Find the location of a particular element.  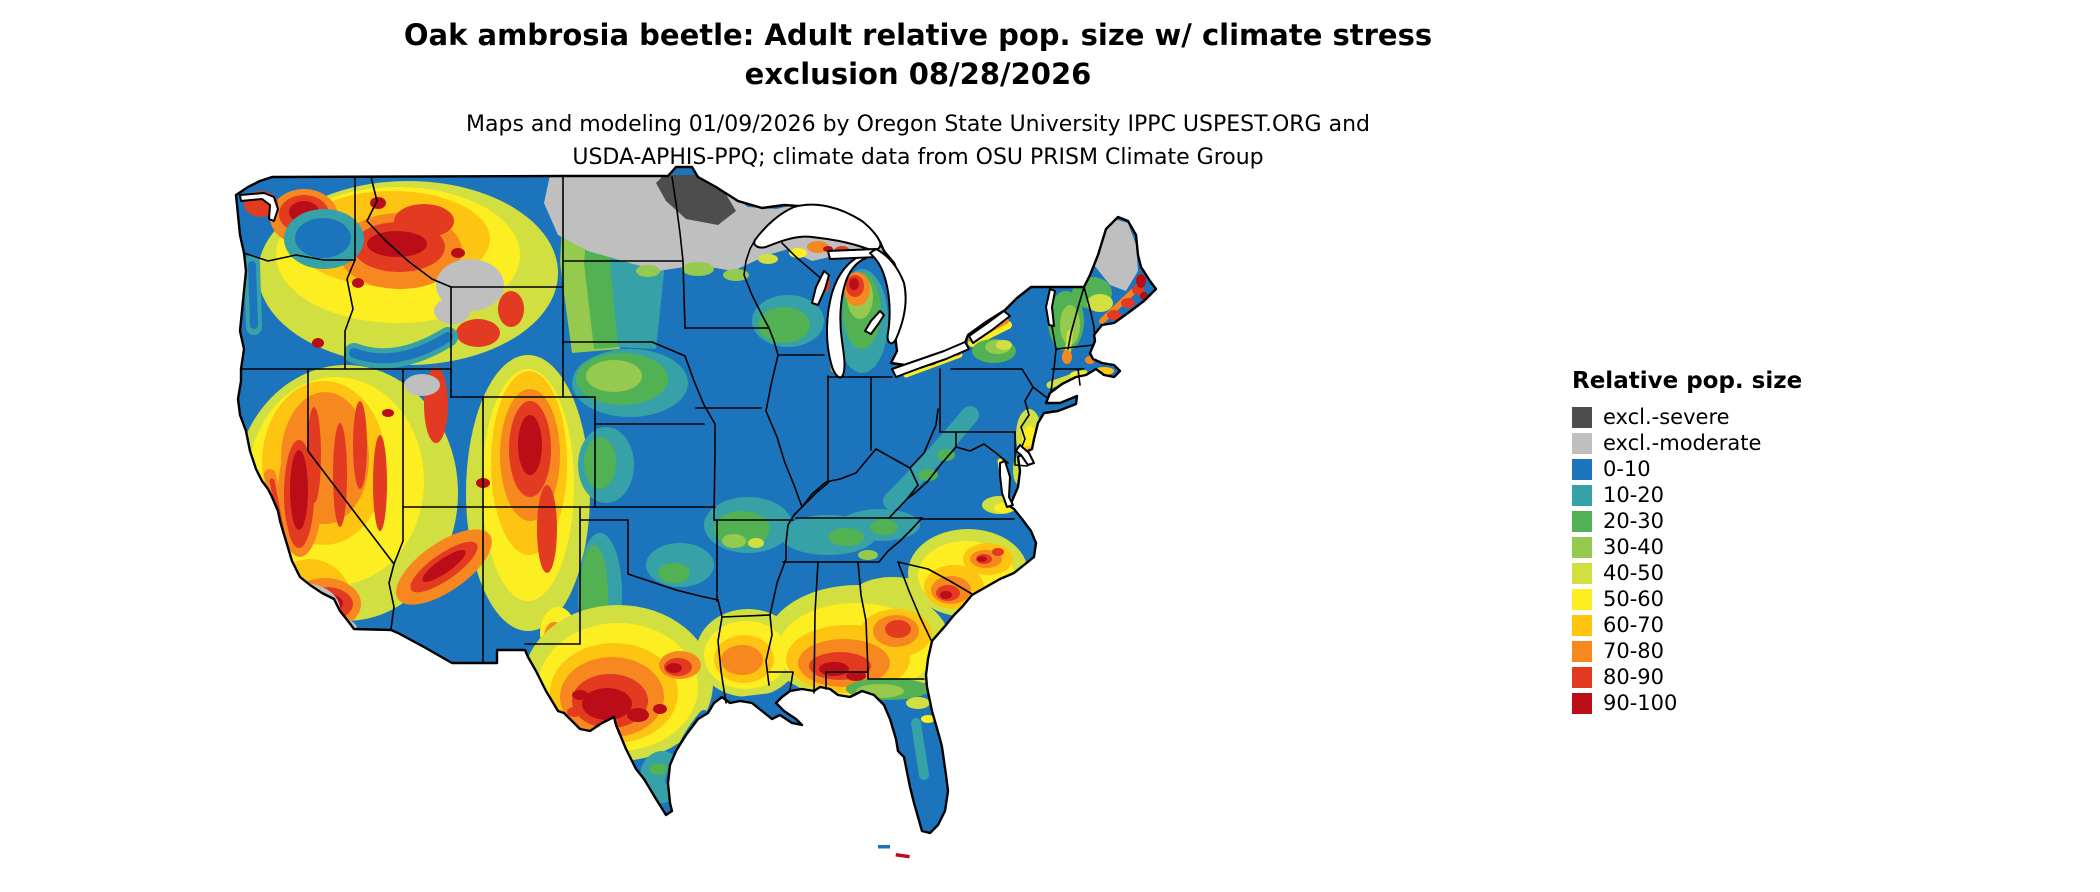

legend-item: 80-90 is located at coordinates (1692, 677).